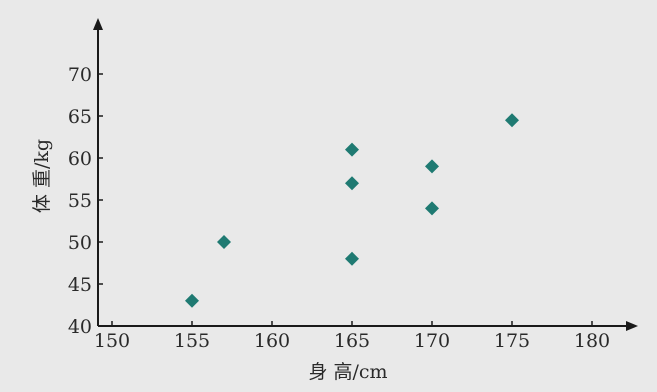  I want to click on y-tick-label: 50, so click(80, 243).